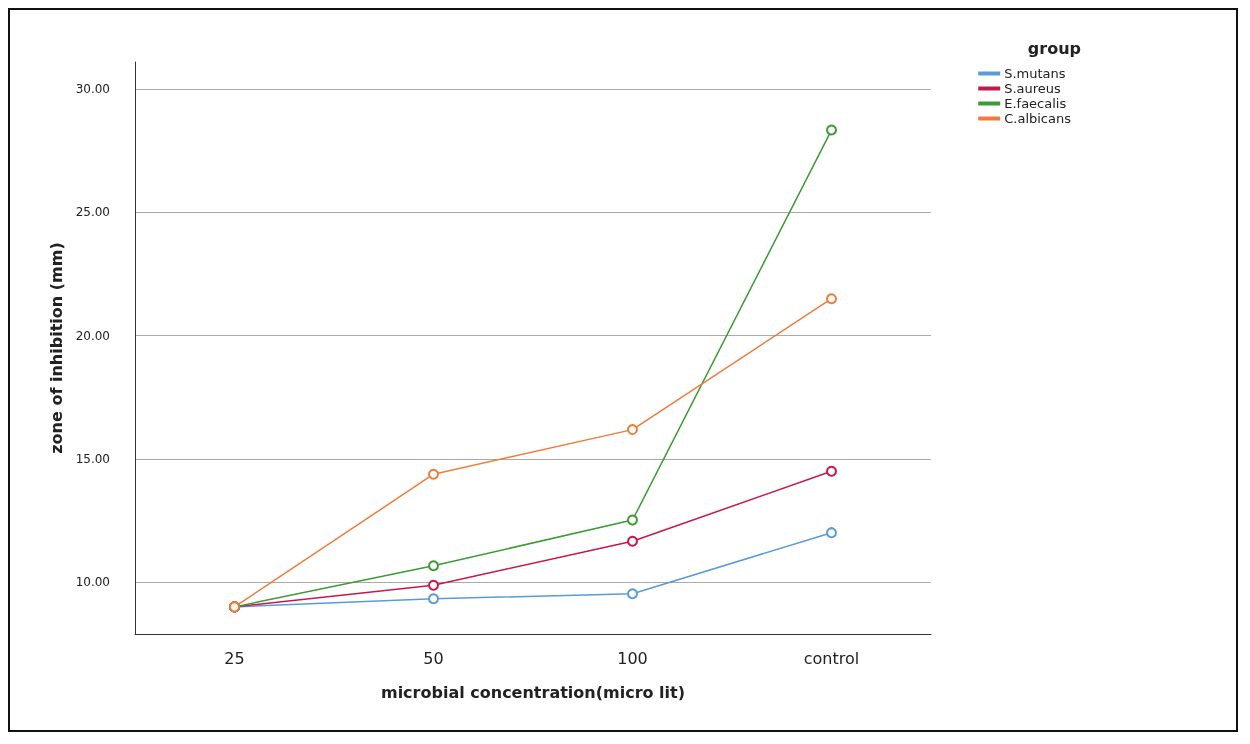 The height and width of the screenshot is (744, 1250). I want to click on y-tick-label: 30.00, so click(92, 89).